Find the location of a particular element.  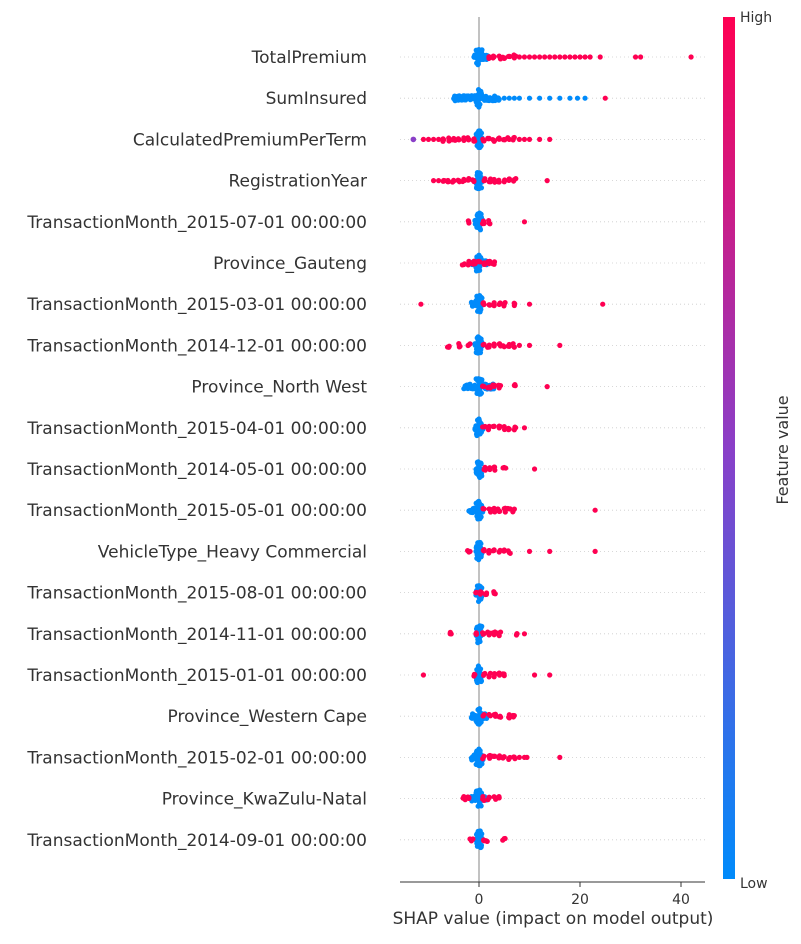

feature-label: TransactionMonth_2015-04-01 00:00:00 is located at coordinates (196, 429).